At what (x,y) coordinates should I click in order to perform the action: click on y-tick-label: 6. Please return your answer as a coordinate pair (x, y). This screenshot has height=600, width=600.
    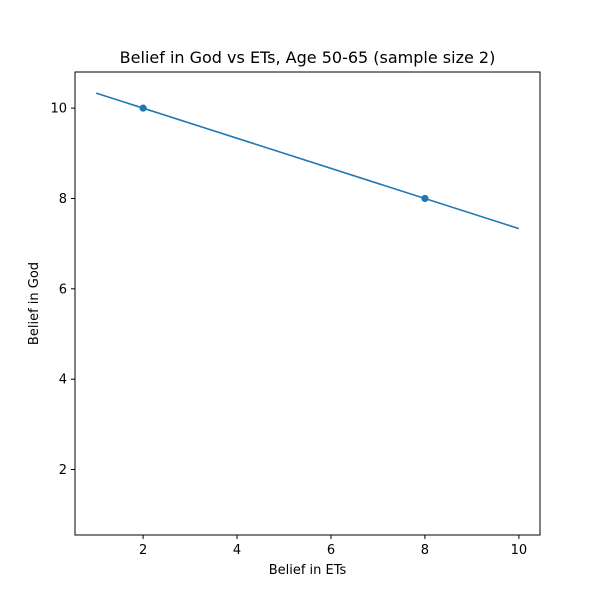
    Looking at the image, I should click on (63, 289).